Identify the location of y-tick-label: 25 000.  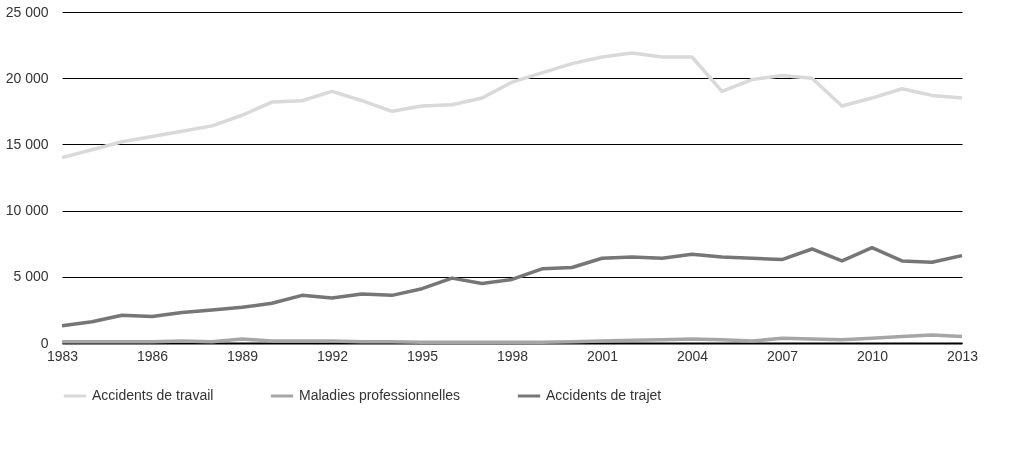
(27, 11).